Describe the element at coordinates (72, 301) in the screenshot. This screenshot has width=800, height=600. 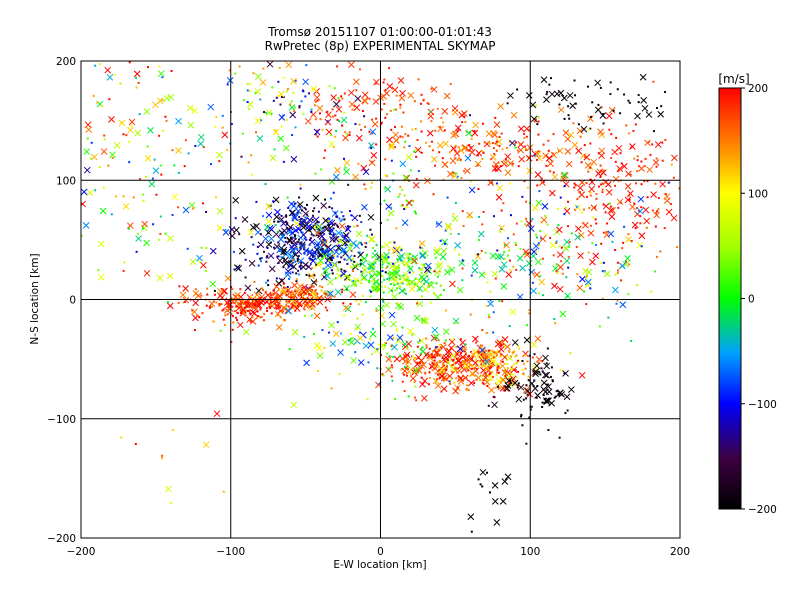
I see `y-tick-label: 0` at that location.